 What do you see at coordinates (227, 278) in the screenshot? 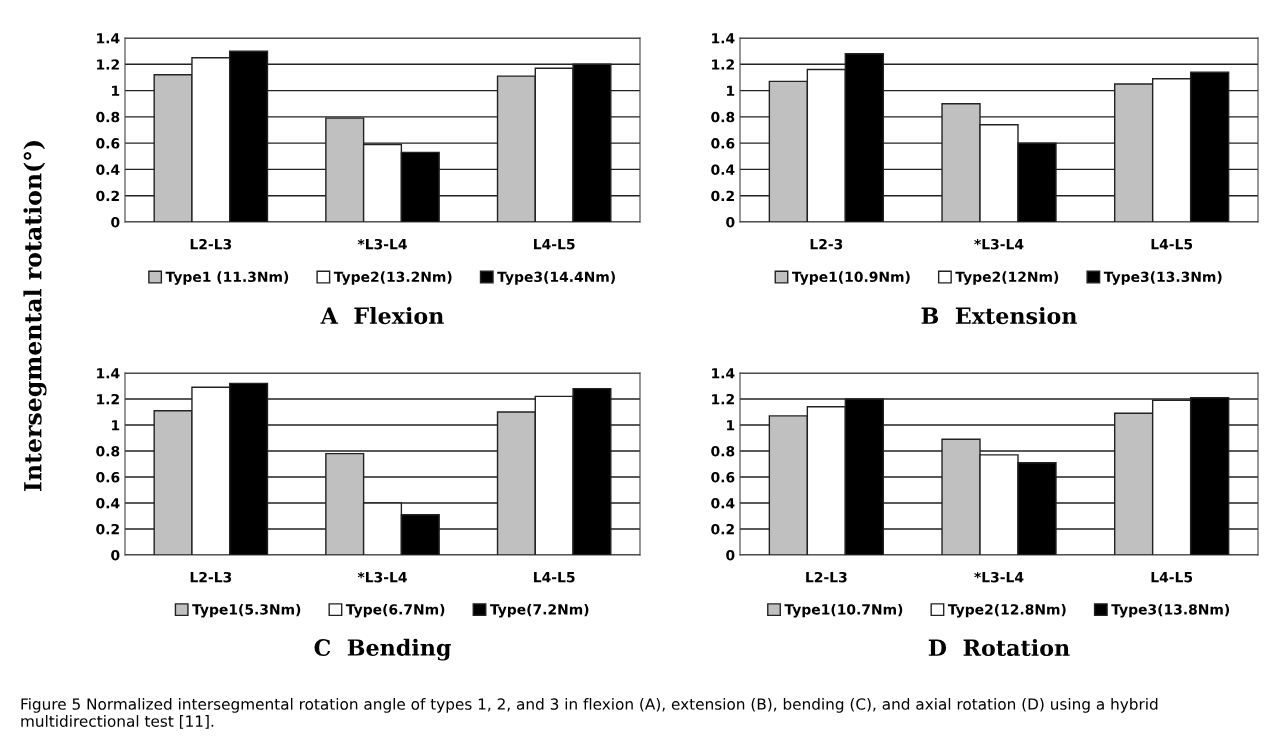
I see `legend-label: Type1 (11.3Nm)` at bounding box center [227, 278].